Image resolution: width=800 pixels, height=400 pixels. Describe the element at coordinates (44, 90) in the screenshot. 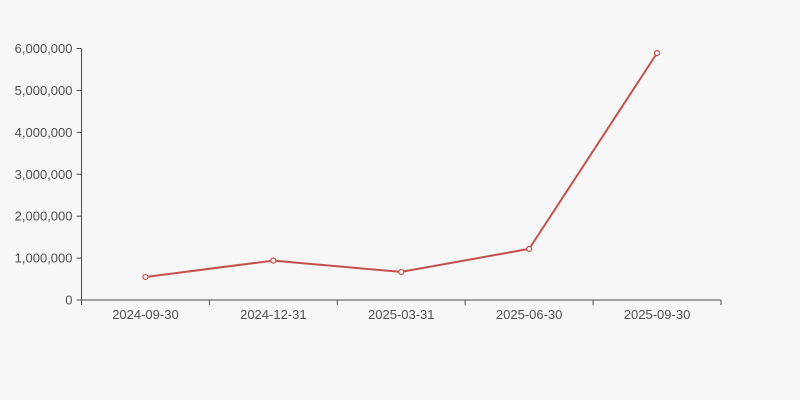

I see `y-axis-tick-label: 5,000,000` at that location.